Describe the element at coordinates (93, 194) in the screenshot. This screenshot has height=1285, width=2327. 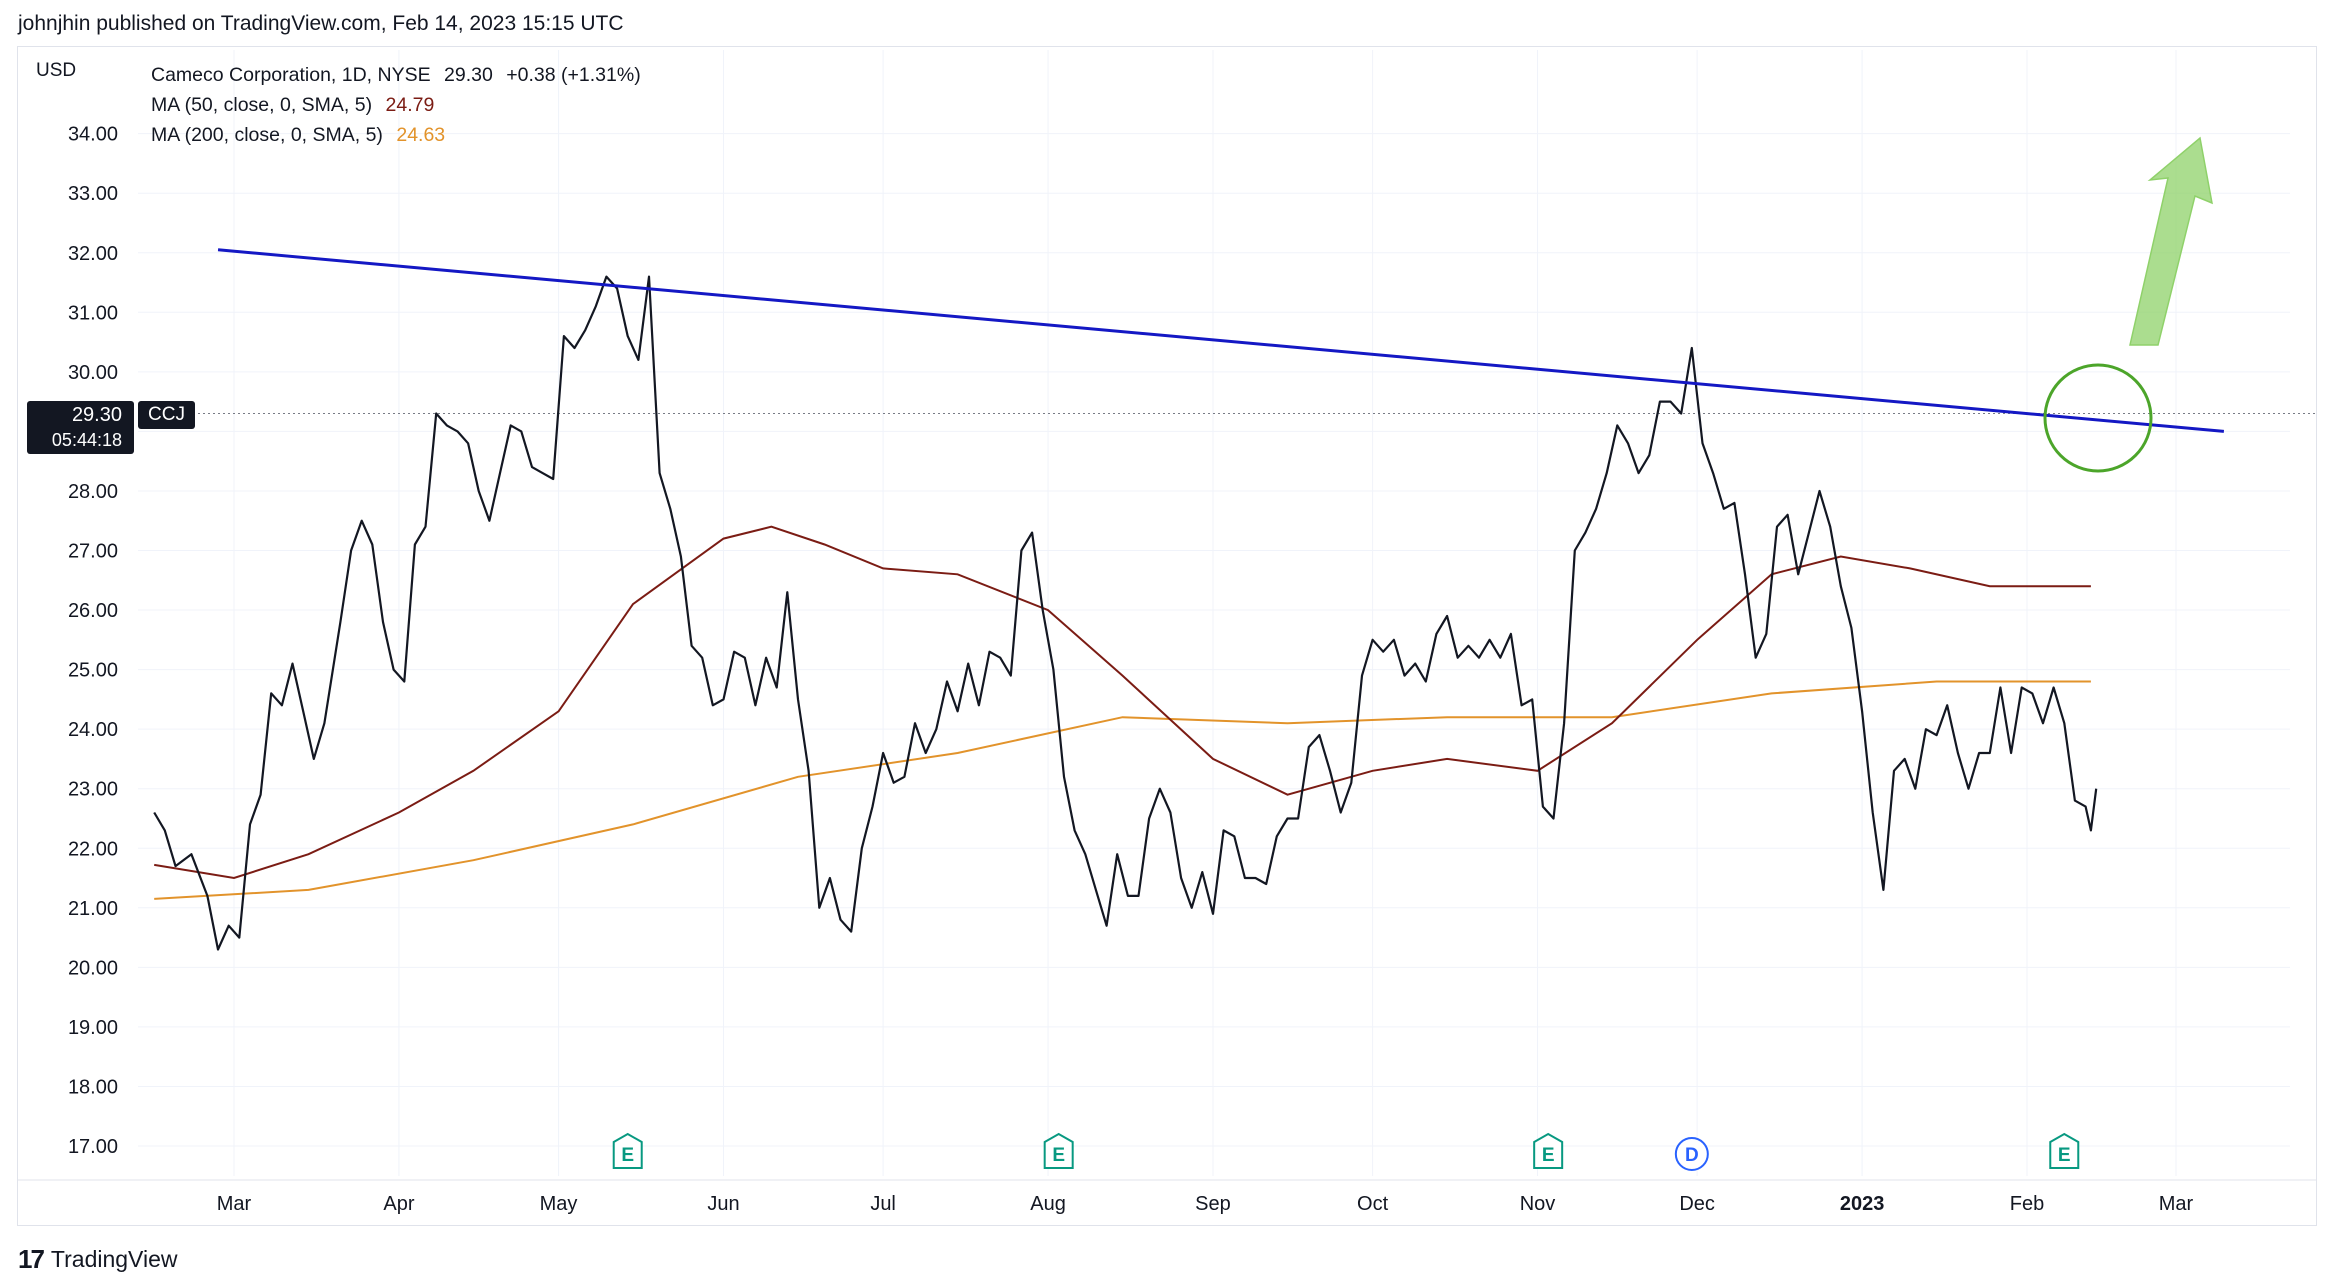
I see `y-tick-label: 33.00` at that location.